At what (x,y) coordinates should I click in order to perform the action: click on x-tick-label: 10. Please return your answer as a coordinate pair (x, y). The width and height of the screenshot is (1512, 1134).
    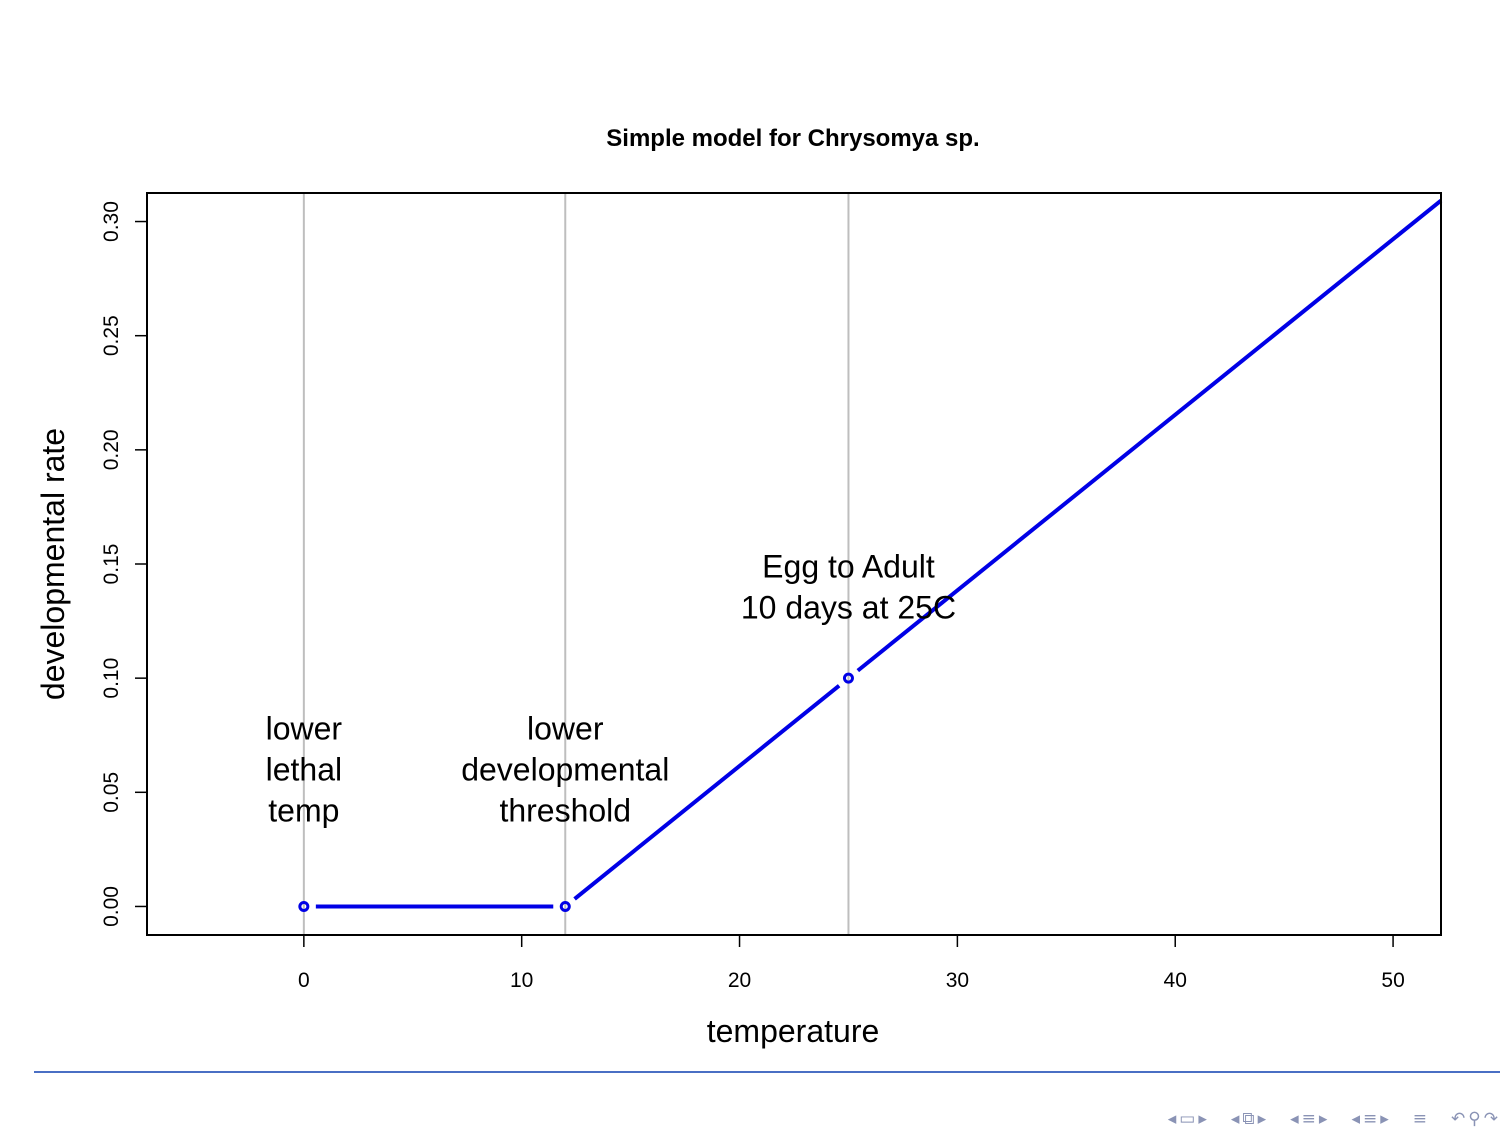
    Looking at the image, I should click on (521, 980).